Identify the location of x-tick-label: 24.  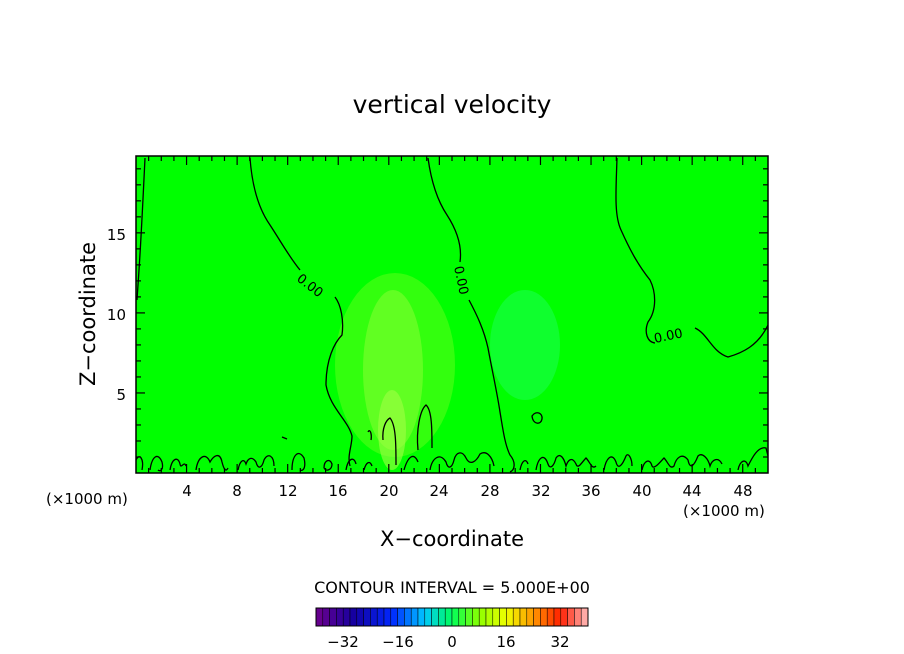
(438, 491).